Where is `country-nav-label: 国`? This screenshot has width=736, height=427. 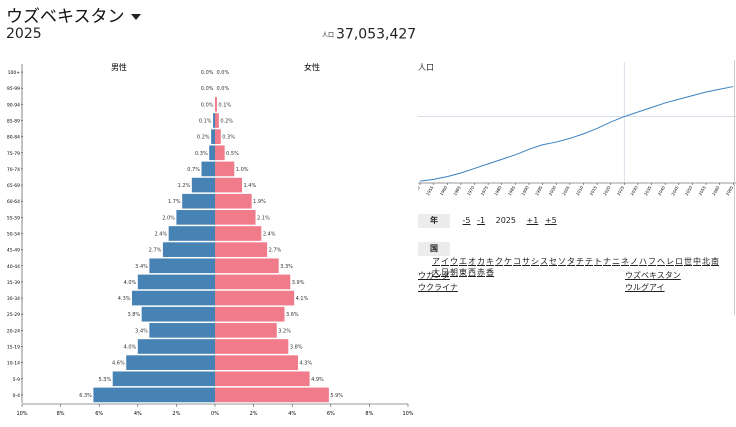
country-nav-label: 国 is located at coordinates (434, 249).